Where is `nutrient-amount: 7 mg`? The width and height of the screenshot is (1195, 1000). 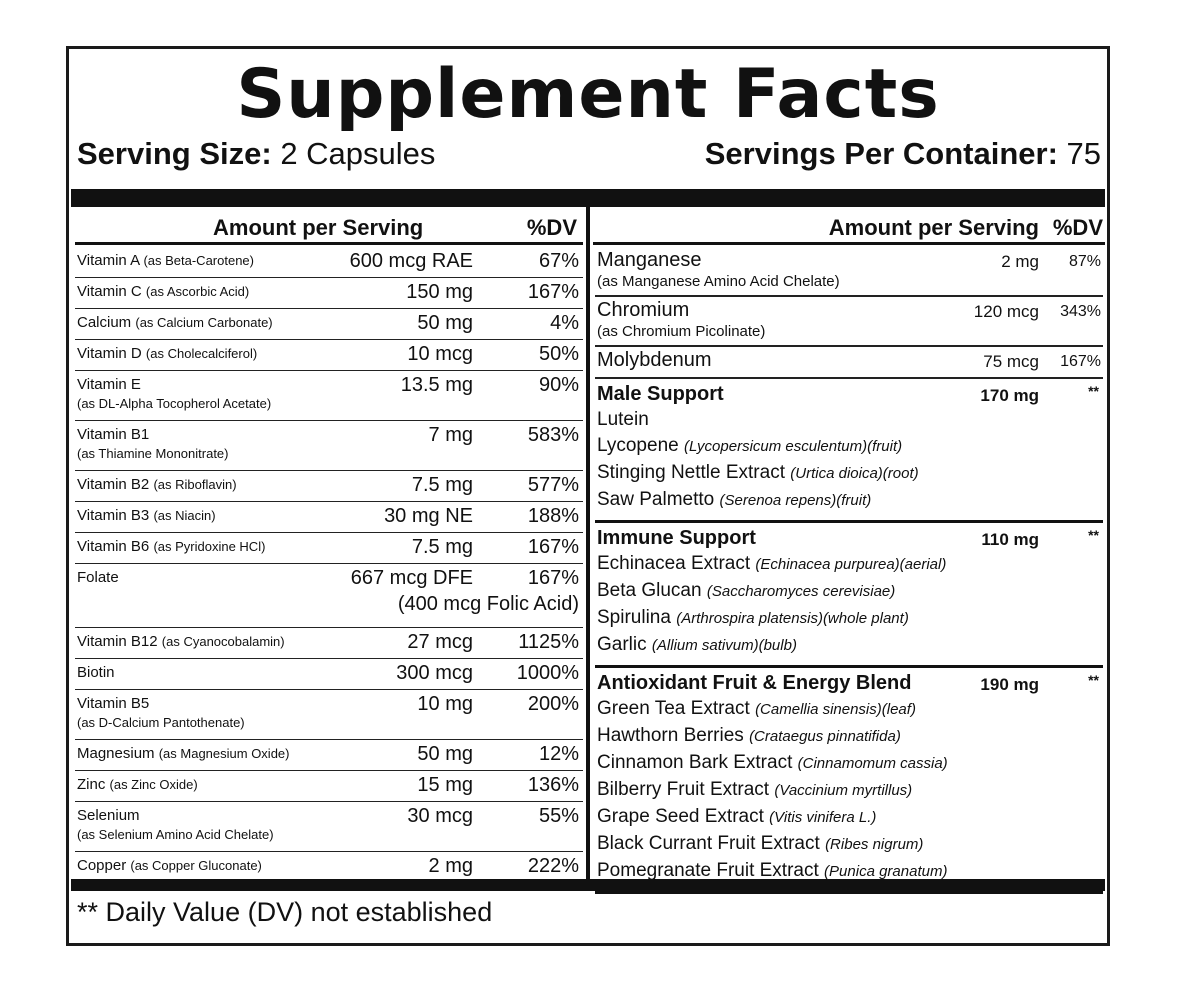
nutrient-amount: 7 mg is located at coordinates (450, 435).